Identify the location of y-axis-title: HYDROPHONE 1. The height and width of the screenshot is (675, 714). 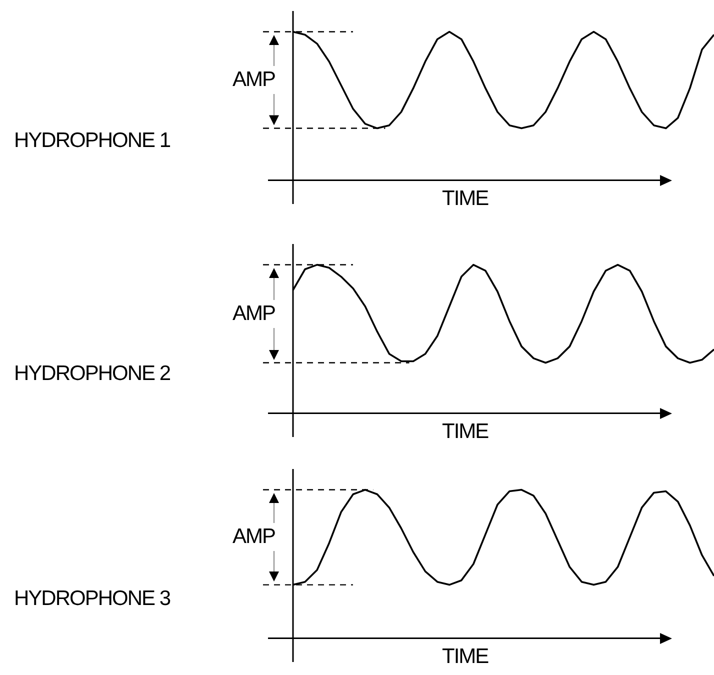
(92, 140).